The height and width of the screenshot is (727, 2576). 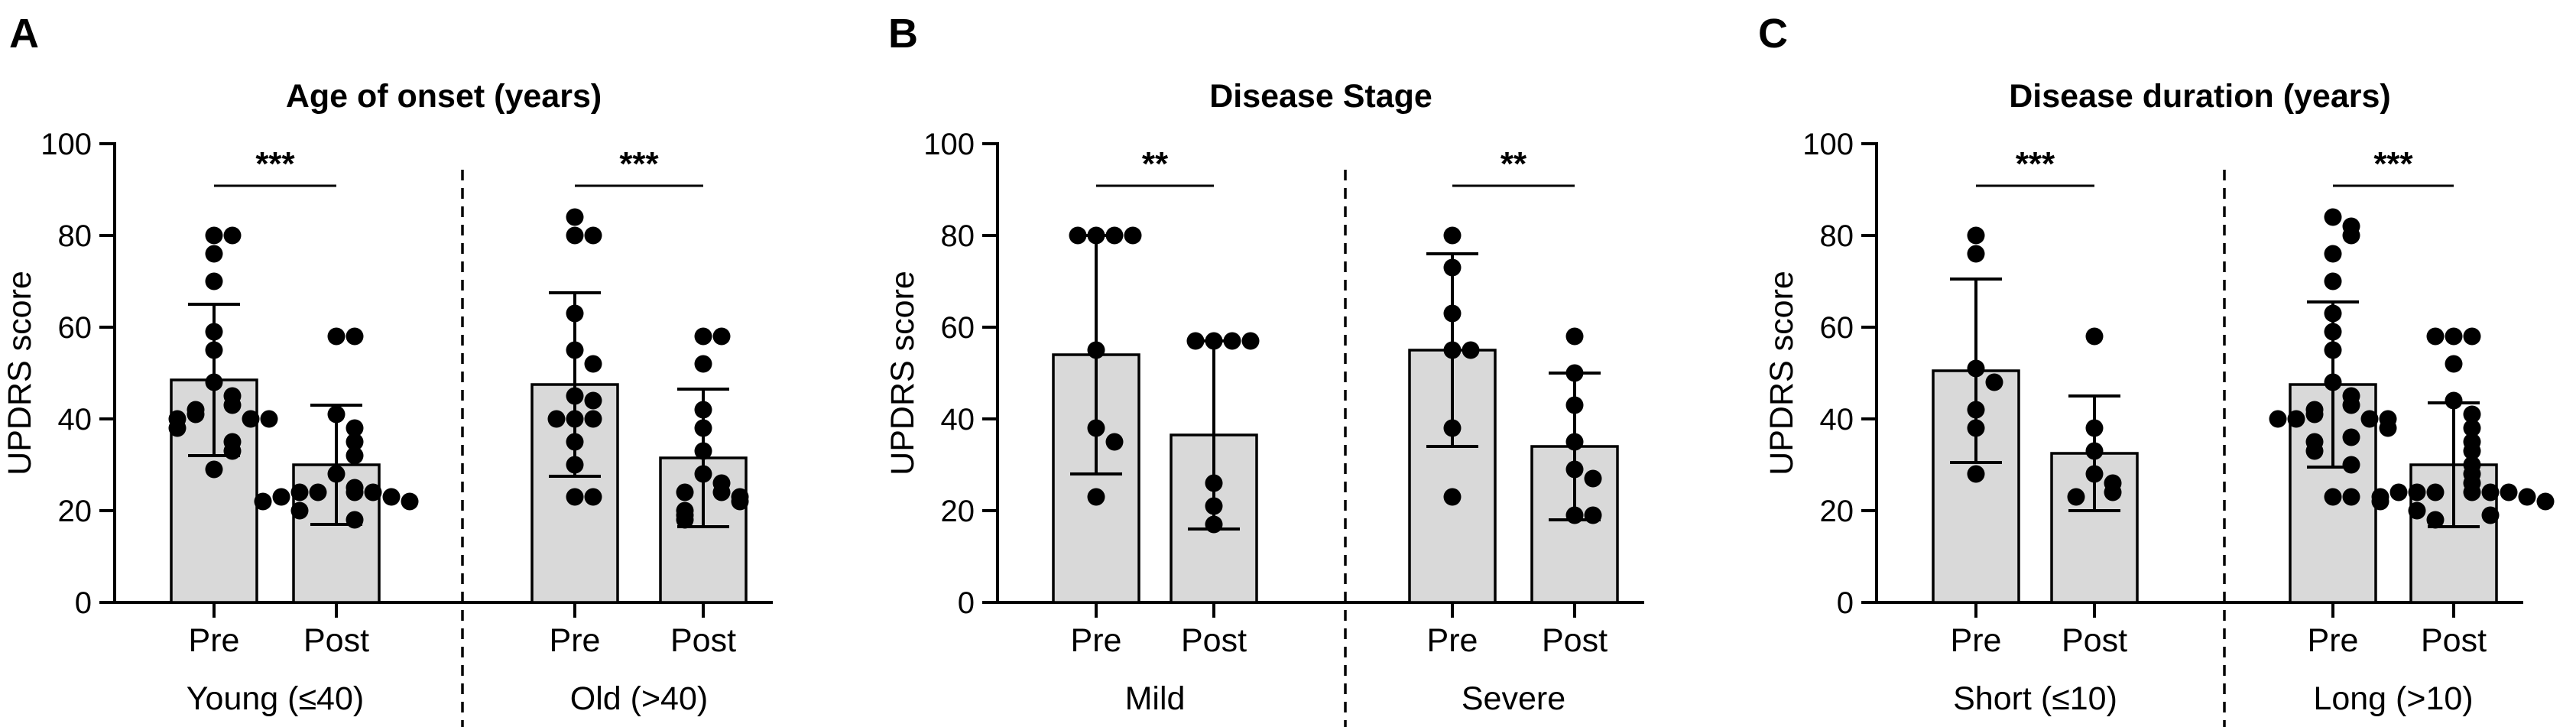 What do you see at coordinates (75, 420) in the screenshot?
I see `y-tick-label: 40` at bounding box center [75, 420].